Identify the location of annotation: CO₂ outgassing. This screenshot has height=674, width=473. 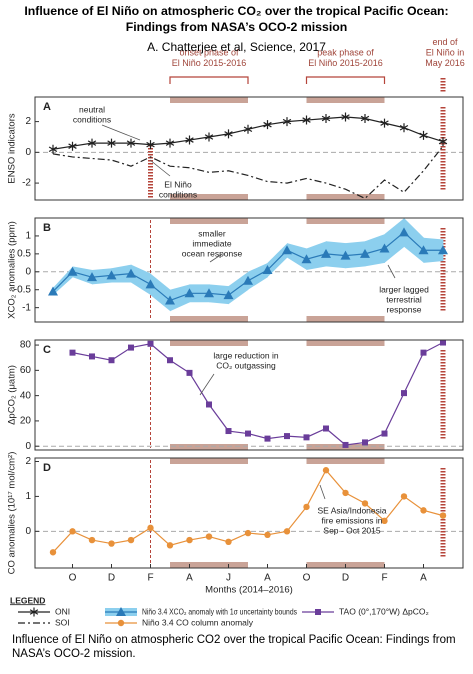
(246, 365).